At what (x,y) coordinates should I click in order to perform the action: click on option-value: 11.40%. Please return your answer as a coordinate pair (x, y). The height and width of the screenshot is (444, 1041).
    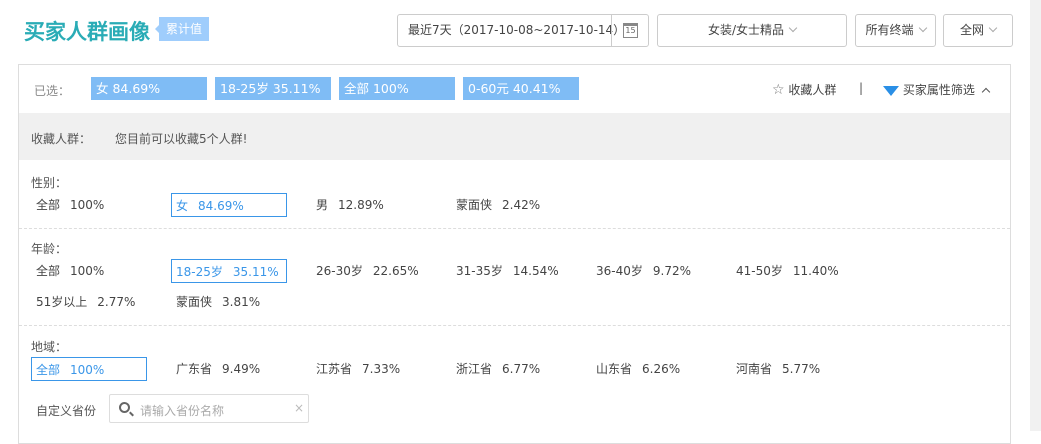
    Looking at the image, I should click on (815, 271).